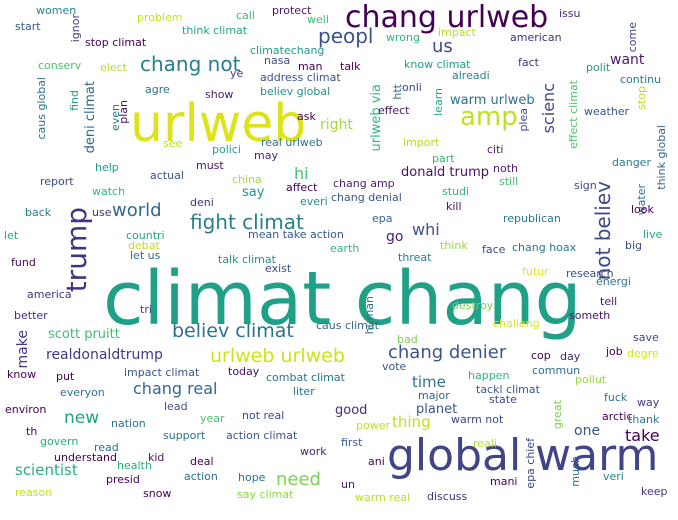  What do you see at coordinates (292, 142) in the screenshot?
I see `cloud-word: real urlweb` at bounding box center [292, 142].